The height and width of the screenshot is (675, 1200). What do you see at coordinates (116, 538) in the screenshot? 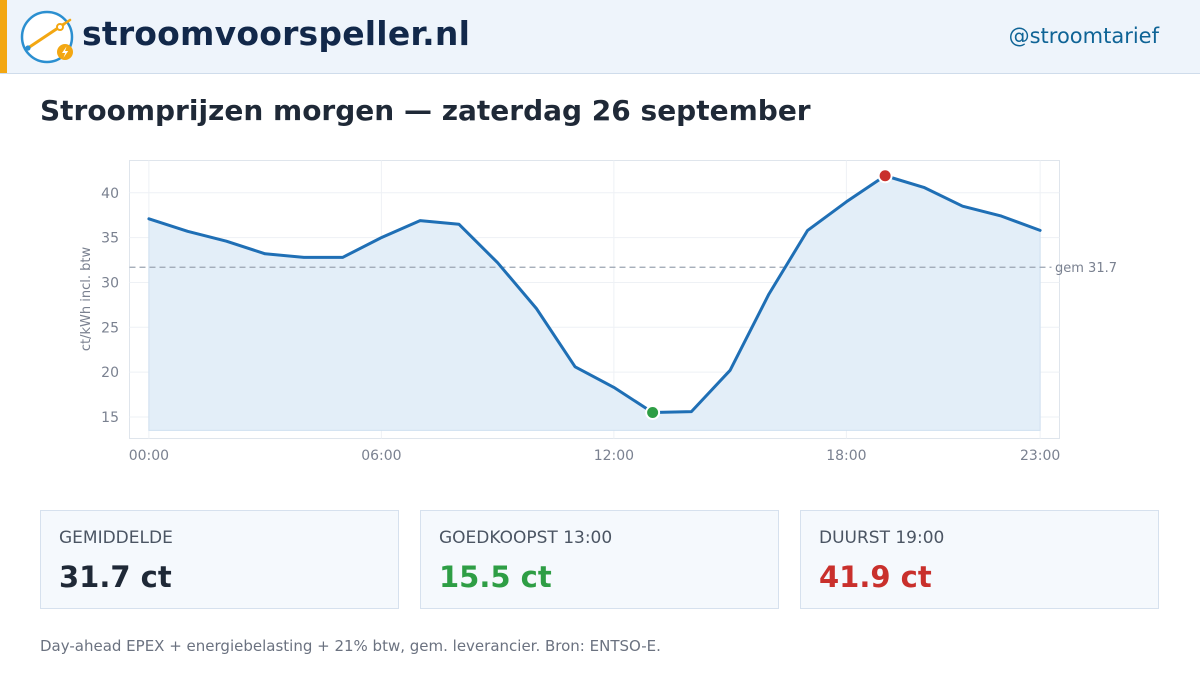
I see `stat-label: GEMIDDELDE` at bounding box center [116, 538].